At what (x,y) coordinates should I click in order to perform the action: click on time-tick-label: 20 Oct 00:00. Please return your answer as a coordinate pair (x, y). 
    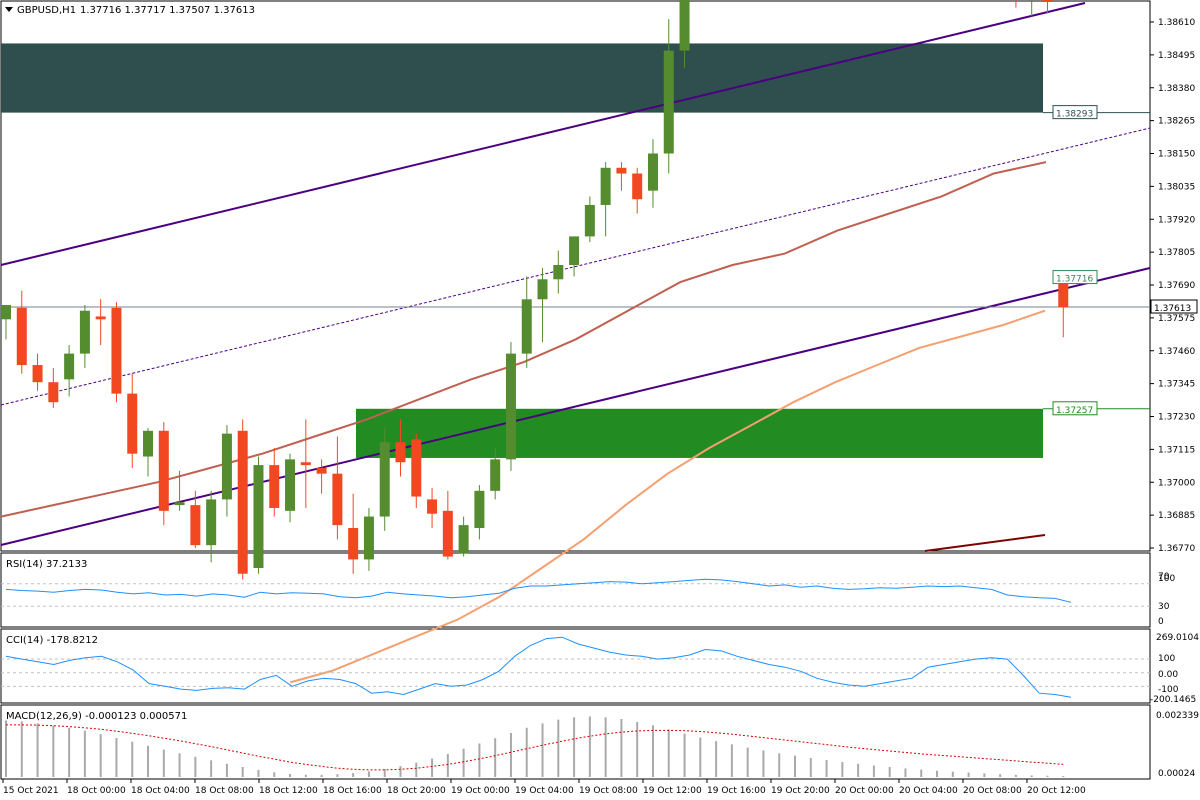
    Looking at the image, I should click on (864, 791).